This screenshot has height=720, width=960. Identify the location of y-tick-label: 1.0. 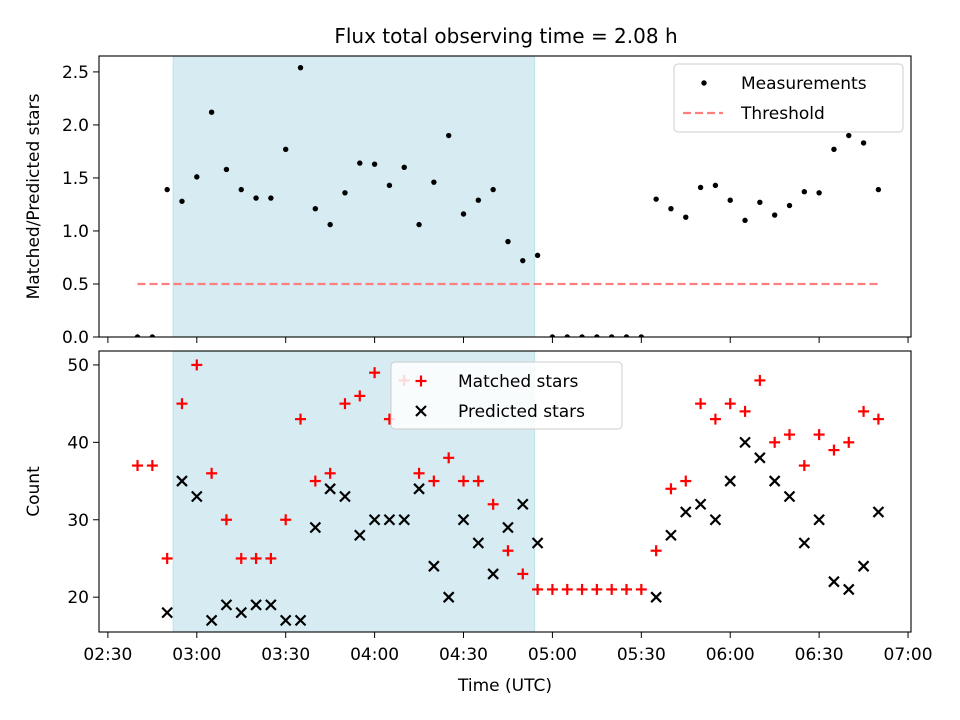
(75, 232).